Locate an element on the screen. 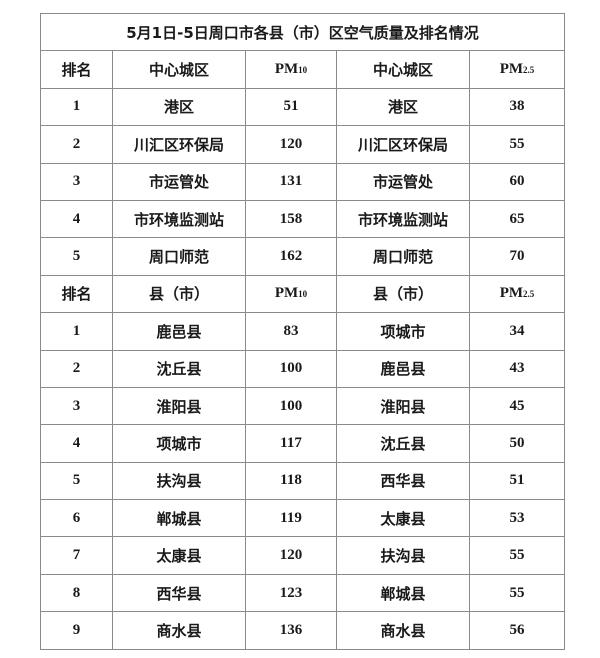 The width and height of the screenshot is (600, 658). table-row: 2 川汇区环保局 120 川汇区环保局 55 is located at coordinates (303, 144).